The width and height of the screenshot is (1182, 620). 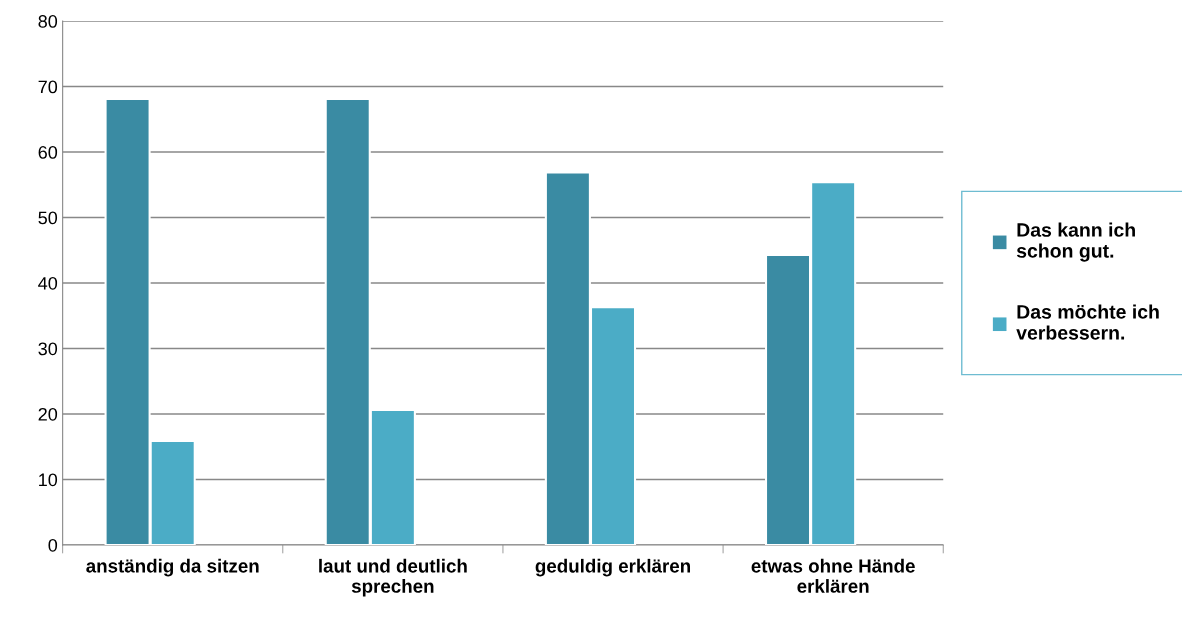 What do you see at coordinates (393, 577) in the screenshot?
I see `x-tick-label: laut und deutlich sprechen` at bounding box center [393, 577].